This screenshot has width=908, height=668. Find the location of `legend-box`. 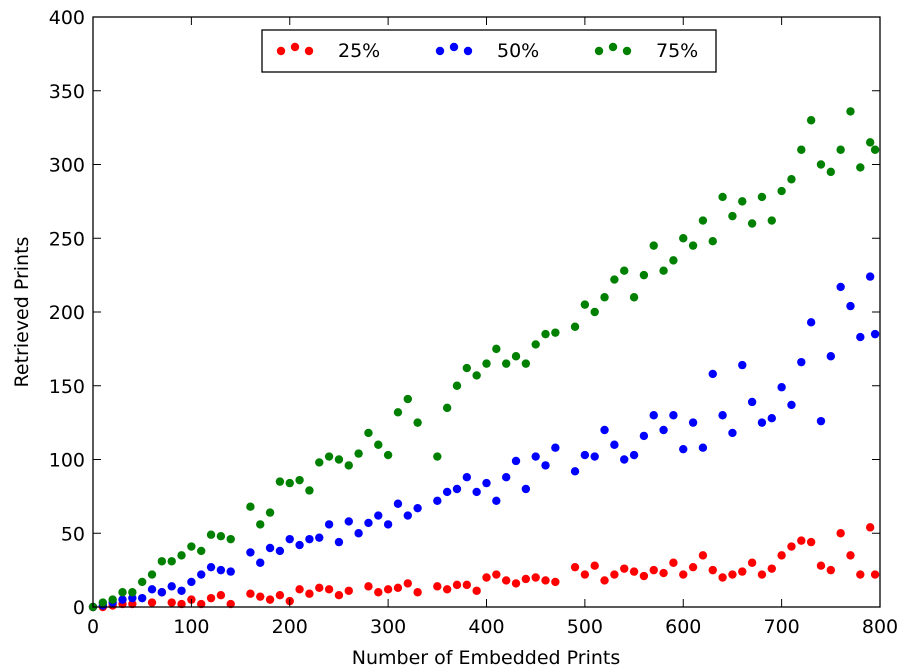

legend-box is located at coordinates (489, 51).